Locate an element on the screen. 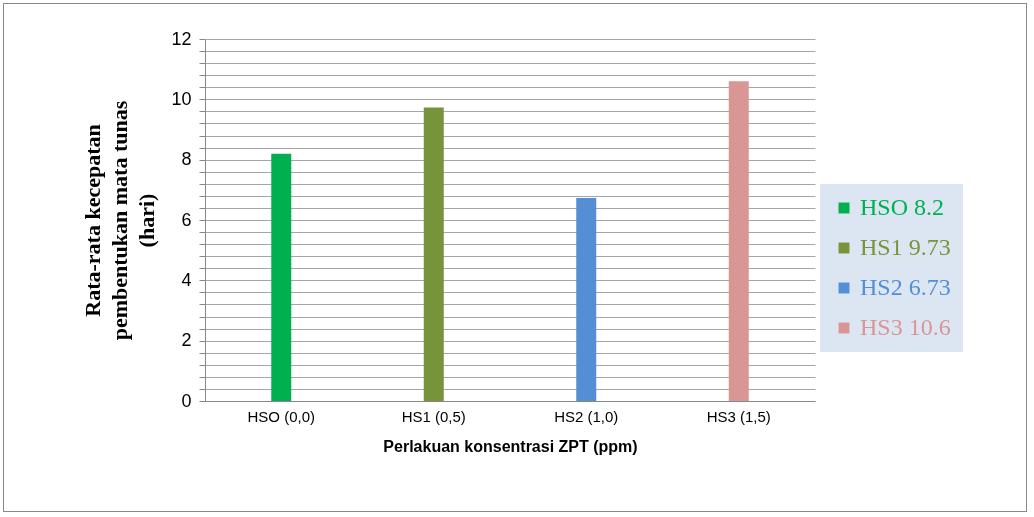 The image size is (1034, 517). legend-label: HS3 10.6 is located at coordinates (905, 327).